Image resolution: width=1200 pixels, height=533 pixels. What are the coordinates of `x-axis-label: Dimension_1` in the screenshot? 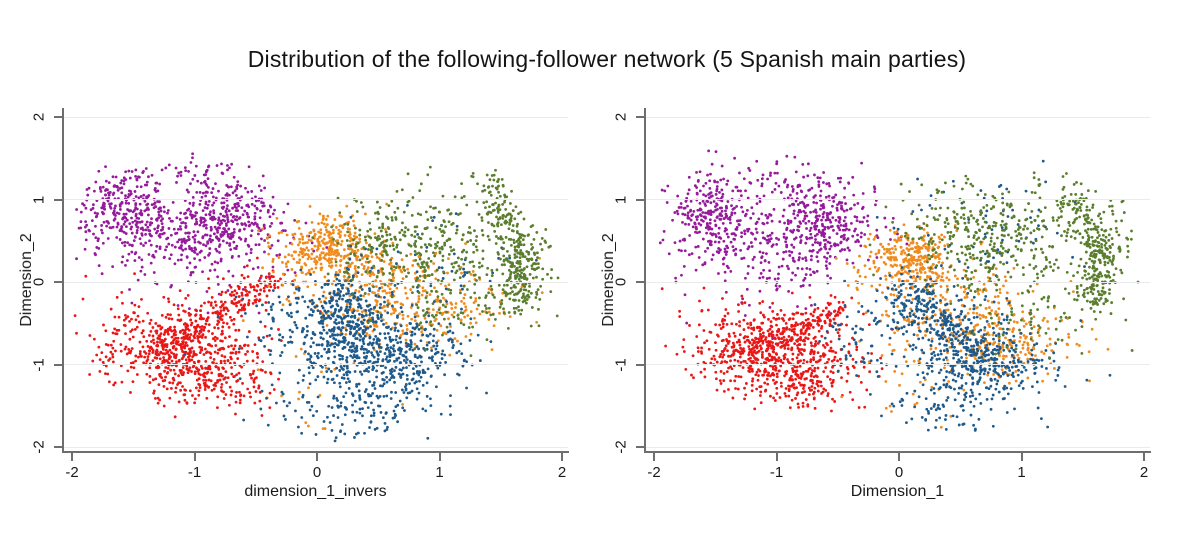 It's located at (897, 491).